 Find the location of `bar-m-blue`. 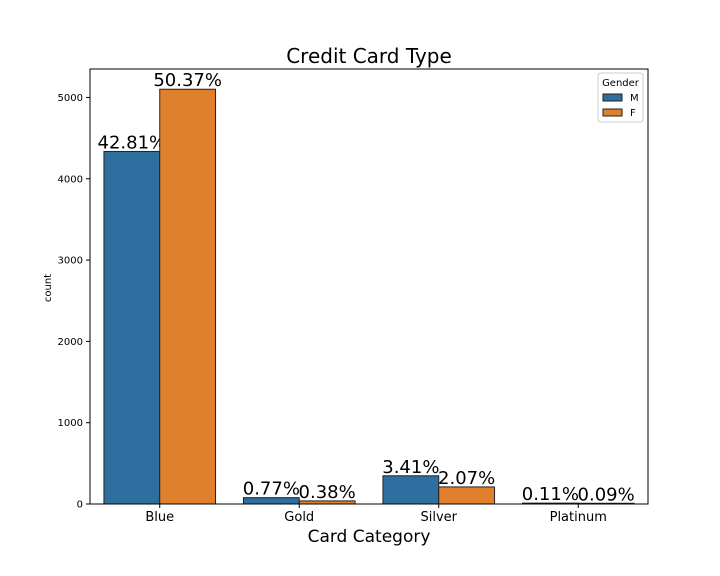

bar-m-blue is located at coordinates (132, 327).